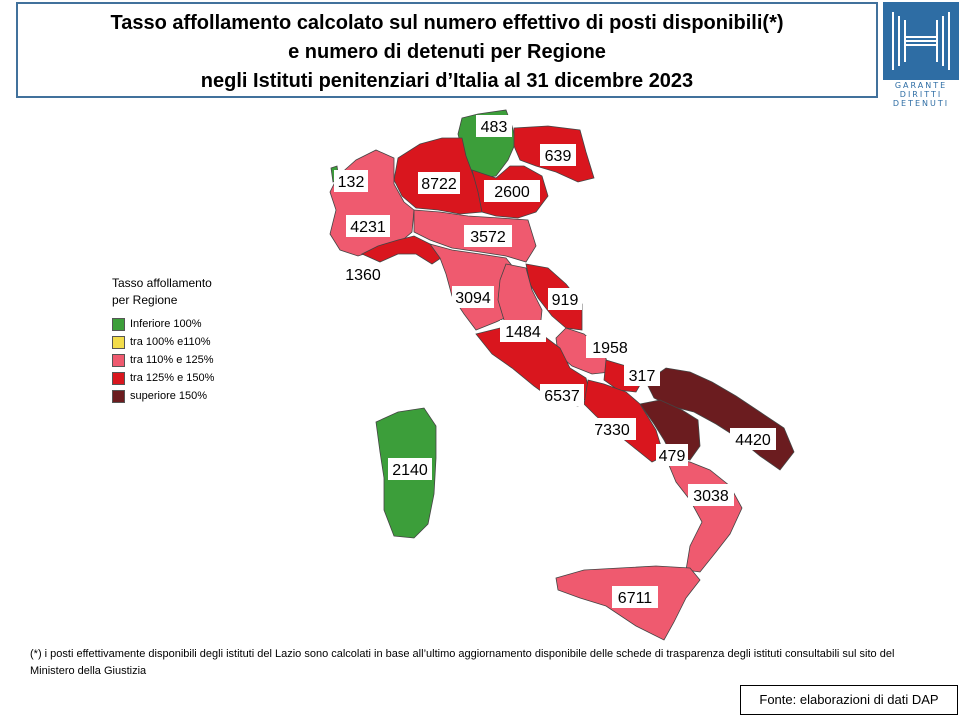 The image size is (960, 720). Describe the element at coordinates (145, 300) in the screenshot. I see `legend-title-line-2: per Regione` at that location.